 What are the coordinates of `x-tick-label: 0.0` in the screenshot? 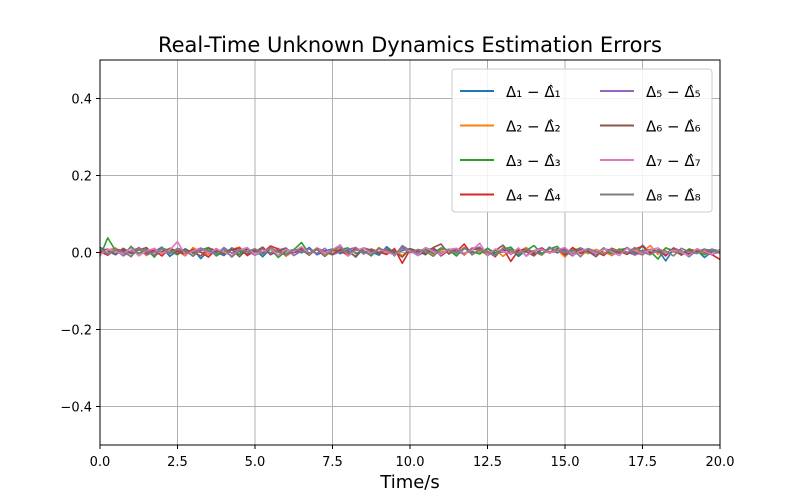 It's located at (100, 462).